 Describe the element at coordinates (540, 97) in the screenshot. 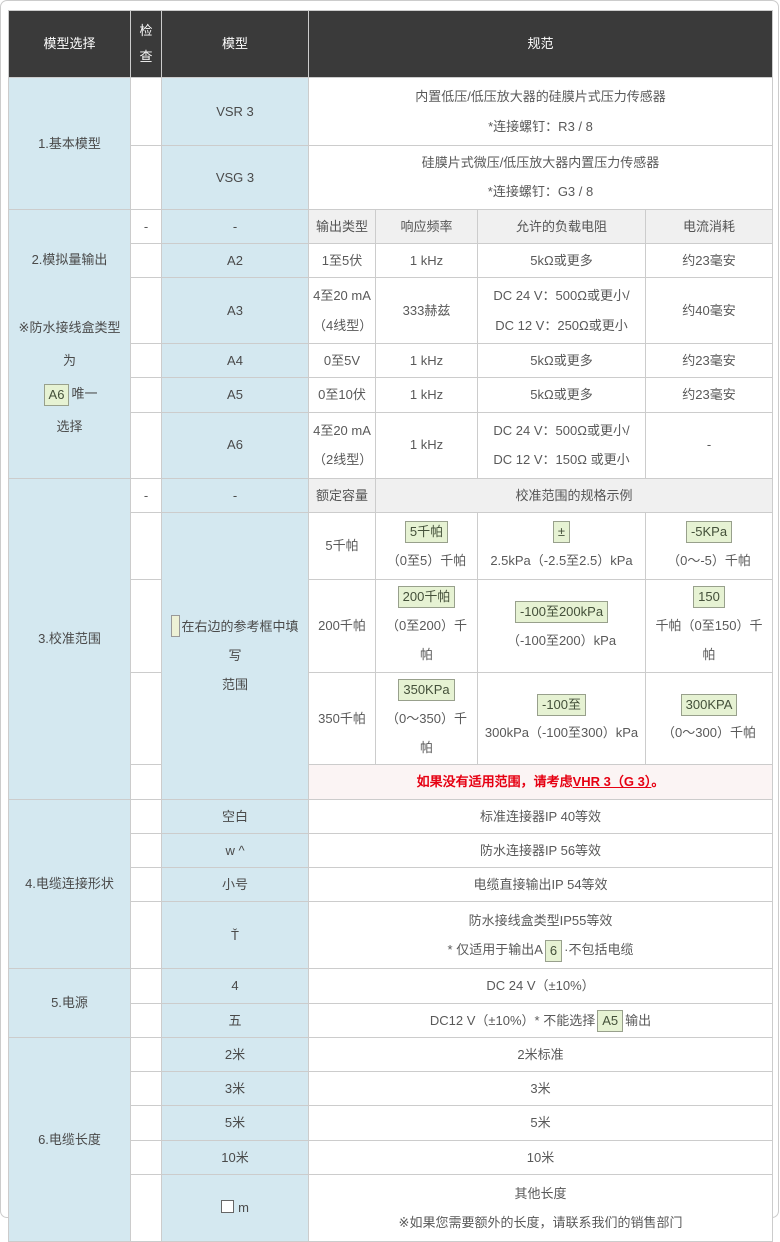

I see `spec-text: 内置低压/低压放大器的硅膜片式压力传感器` at that location.